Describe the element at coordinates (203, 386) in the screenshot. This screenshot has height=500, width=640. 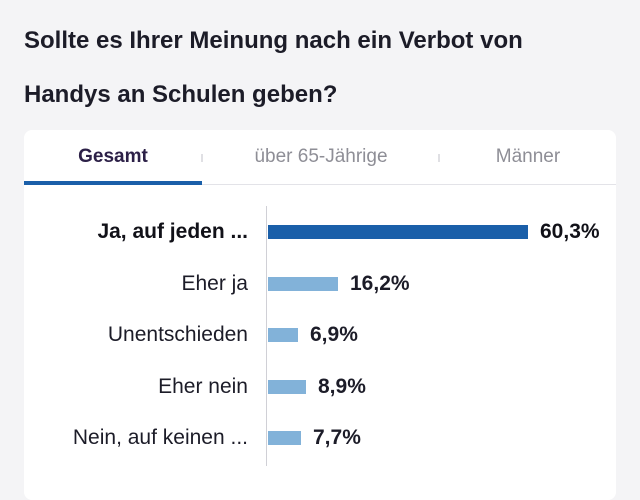
I see `category-label: Eher nein` at that location.